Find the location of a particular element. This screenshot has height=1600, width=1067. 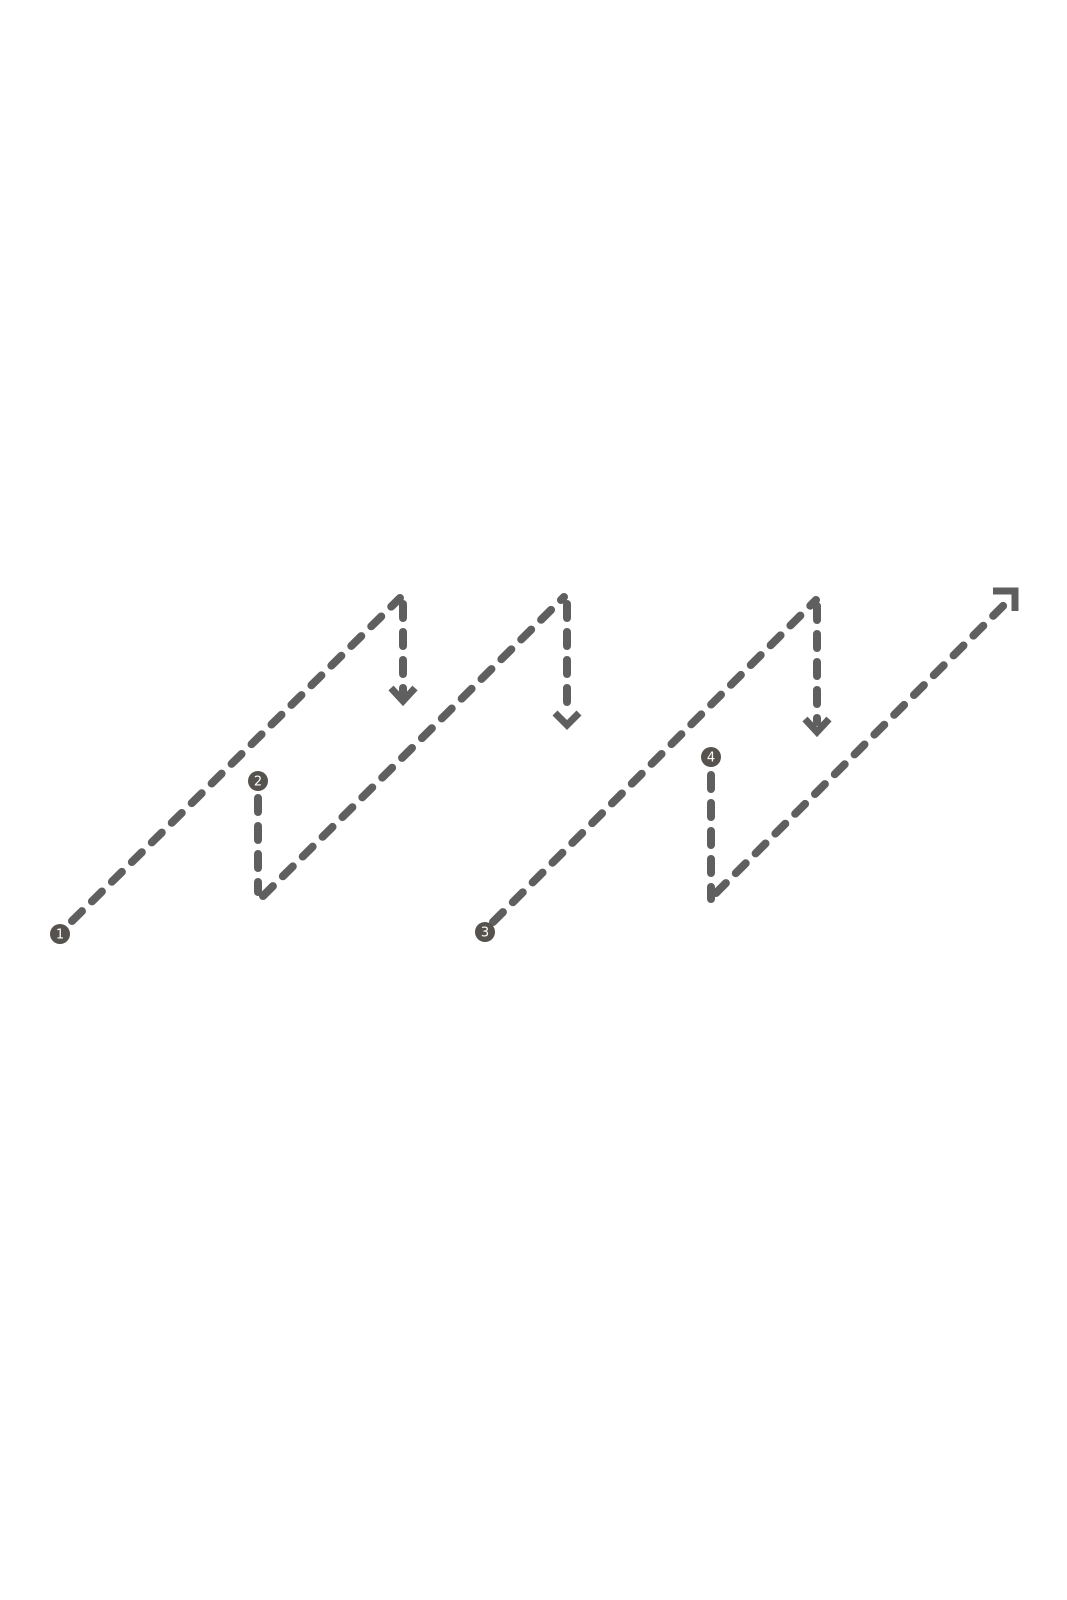

step-marker-label: 1 is located at coordinates (60, 935).